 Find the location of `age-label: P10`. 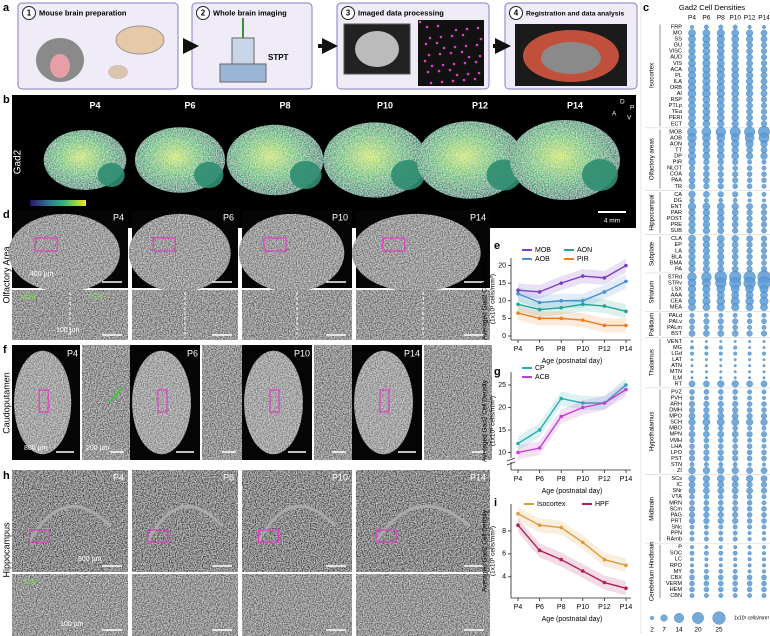

age-label: P10 is located at coordinates (385, 105).